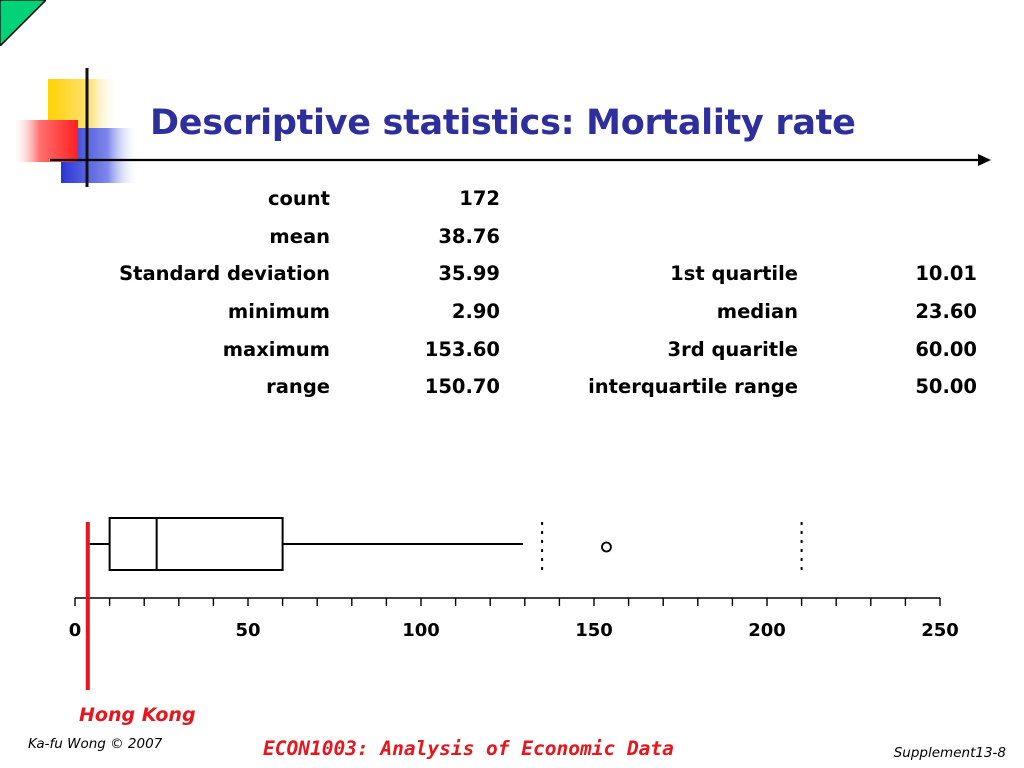 The image size is (1024, 768). What do you see at coordinates (757, 311) in the screenshot?
I see `stat-label-median: median` at bounding box center [757, 311].